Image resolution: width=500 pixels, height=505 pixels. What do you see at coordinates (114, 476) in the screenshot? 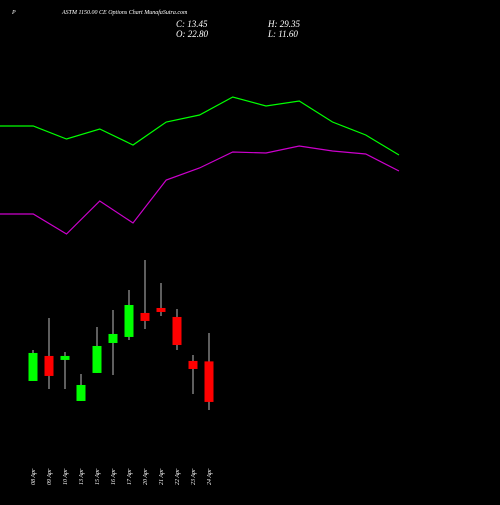
I see `x-tick-label: 16 Apr` at bounding box center [114, 476].